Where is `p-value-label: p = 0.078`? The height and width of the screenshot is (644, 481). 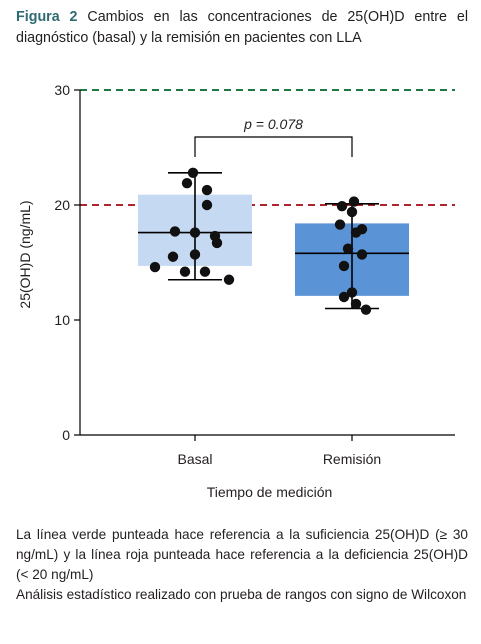
p-value-label: p = 0.078 is located at coordinates (273, 124).